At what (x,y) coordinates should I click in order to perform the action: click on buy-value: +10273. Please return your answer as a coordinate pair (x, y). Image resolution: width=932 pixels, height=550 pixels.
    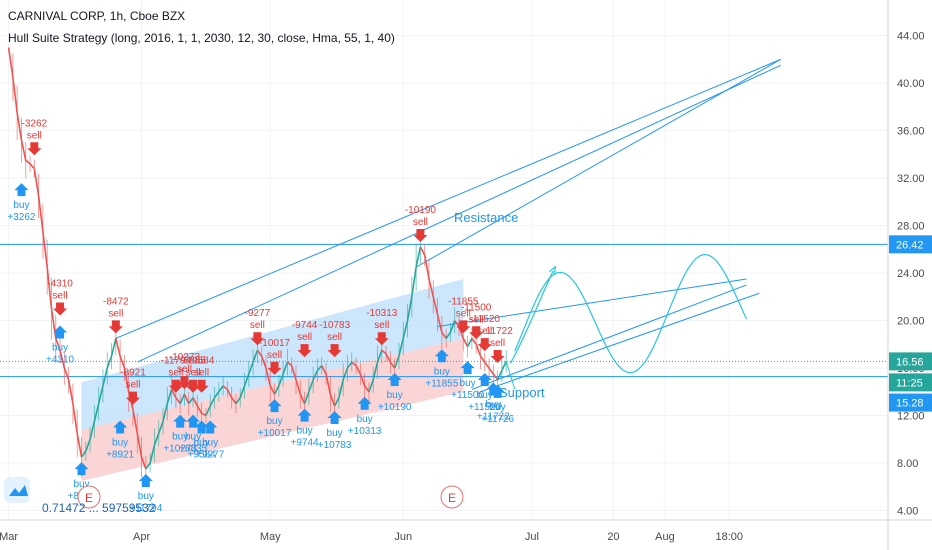
    Looking at the image, I should click on (180, 449).